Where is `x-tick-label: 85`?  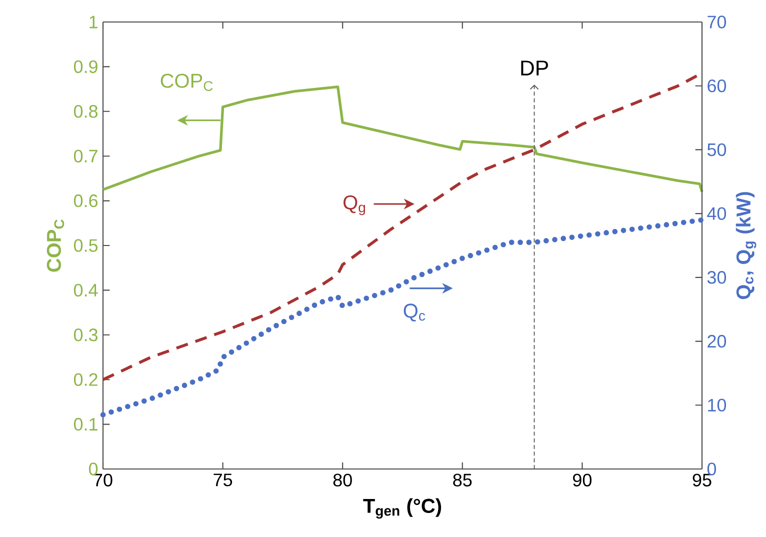
x-tick-label: 85 is located at coordinates (462, 480).